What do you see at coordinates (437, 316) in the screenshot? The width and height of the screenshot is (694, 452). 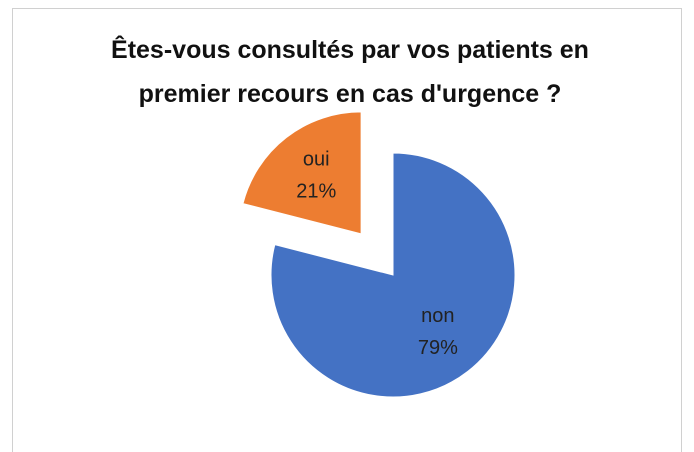 I see `slice-category-label: non` at bounding box center [437, 316].